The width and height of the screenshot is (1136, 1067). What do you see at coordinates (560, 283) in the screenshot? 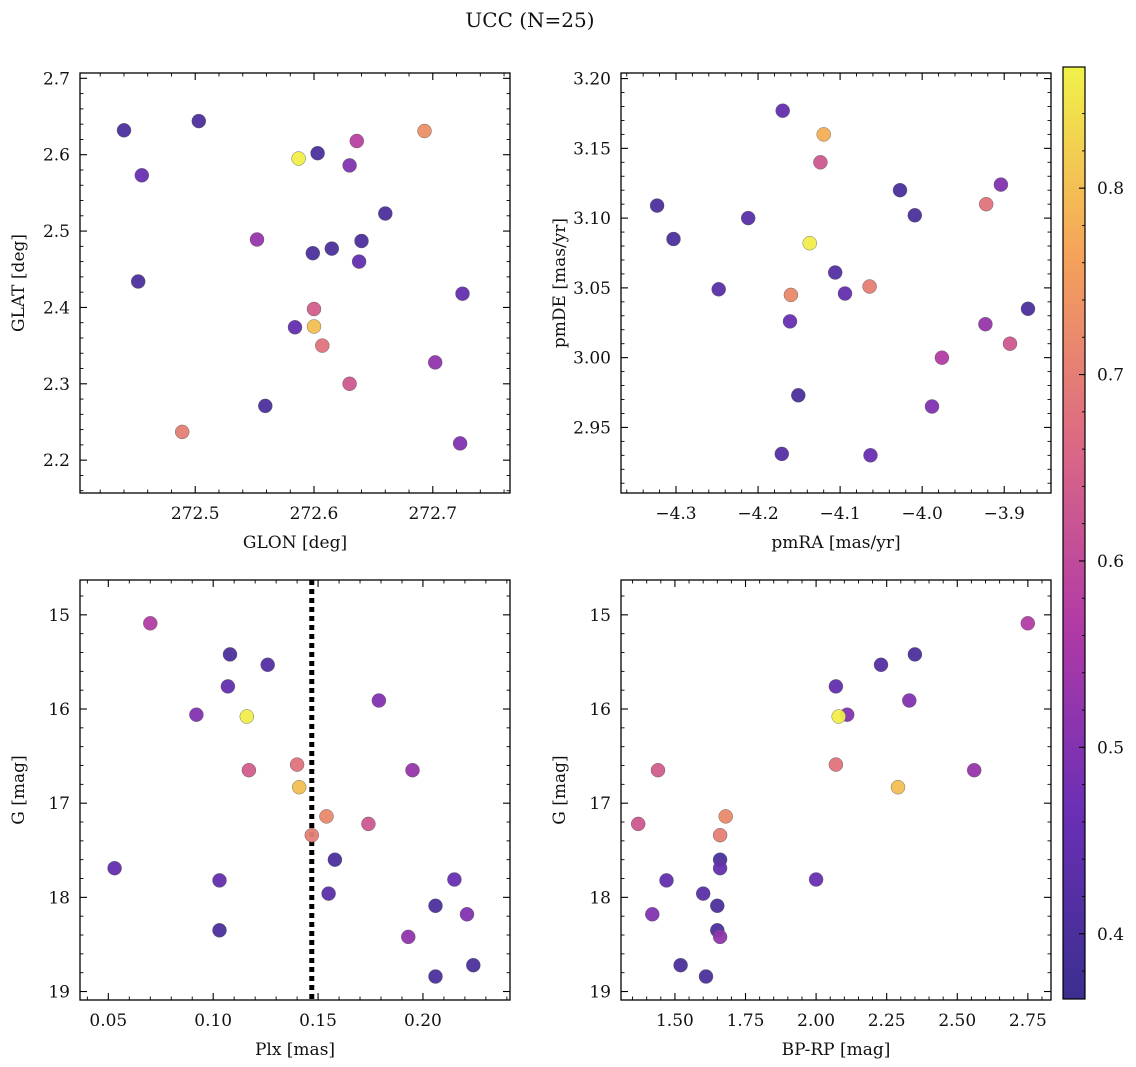
I see `y-axis-label: pmDE [mas/yr]` at bounding box center [560, 283].